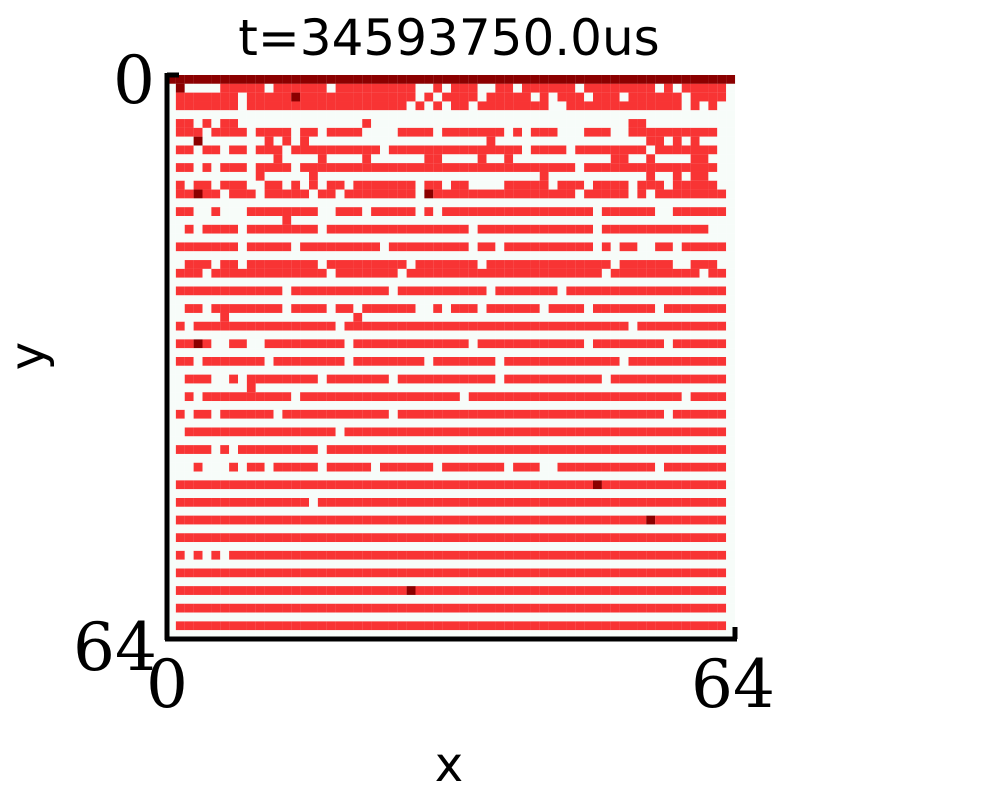  What do you see at coordinates (340, 344) in the screenshot?
I see `heatmap-cell-r30-c19` at bounding box center [340, 344].